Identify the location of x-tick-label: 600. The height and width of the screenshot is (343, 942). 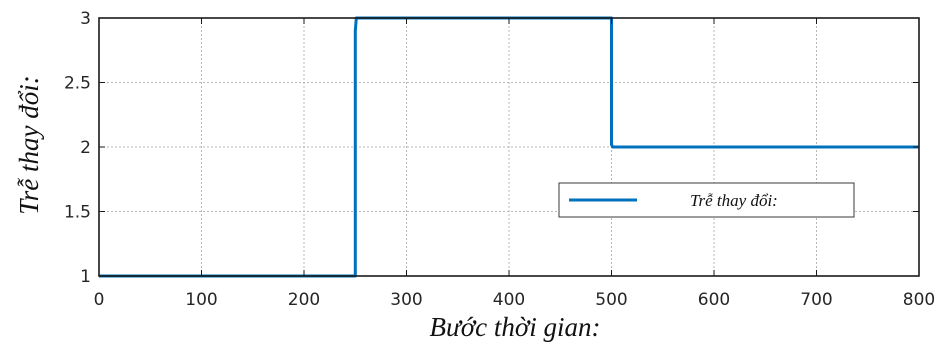
(714, 300).